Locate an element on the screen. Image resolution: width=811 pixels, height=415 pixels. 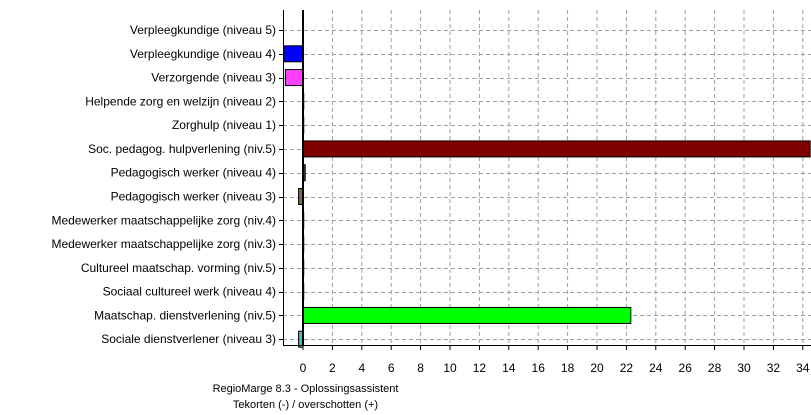
x-tick-label: 28 is located at coordinates (715, 368).